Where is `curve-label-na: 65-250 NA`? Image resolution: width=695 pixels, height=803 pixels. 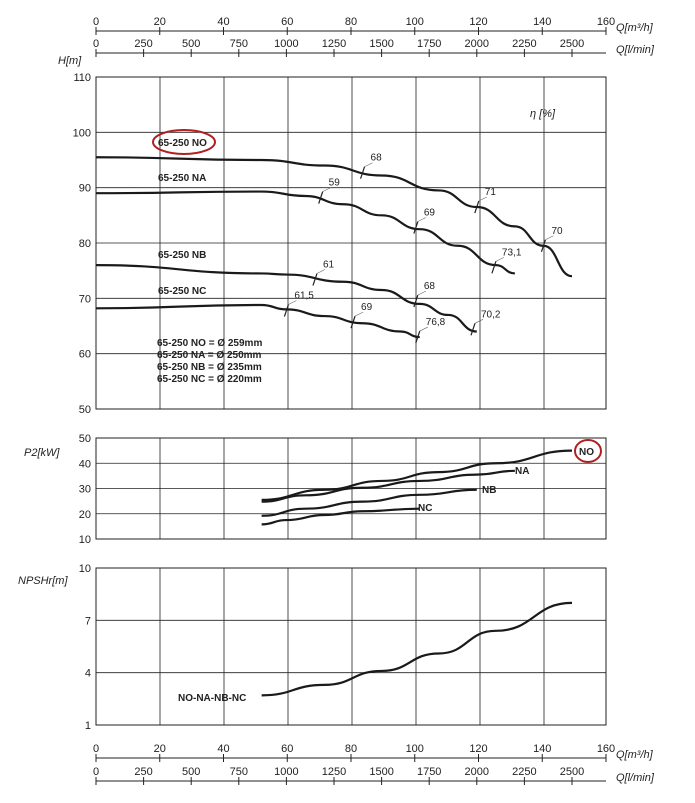
curve-label-na: 65-250 NA is located at coordinates (182, 178).